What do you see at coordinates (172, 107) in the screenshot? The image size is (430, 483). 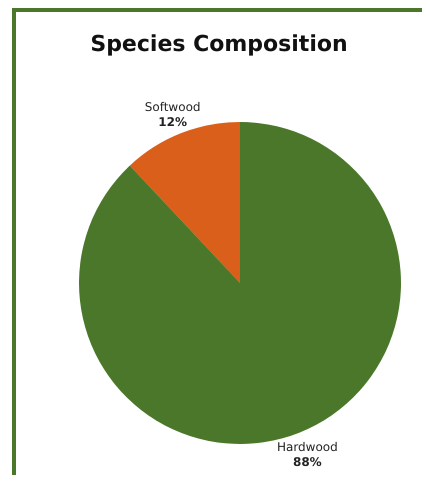 I see `slice-label: Softwood` at bounding box center [172, 107].